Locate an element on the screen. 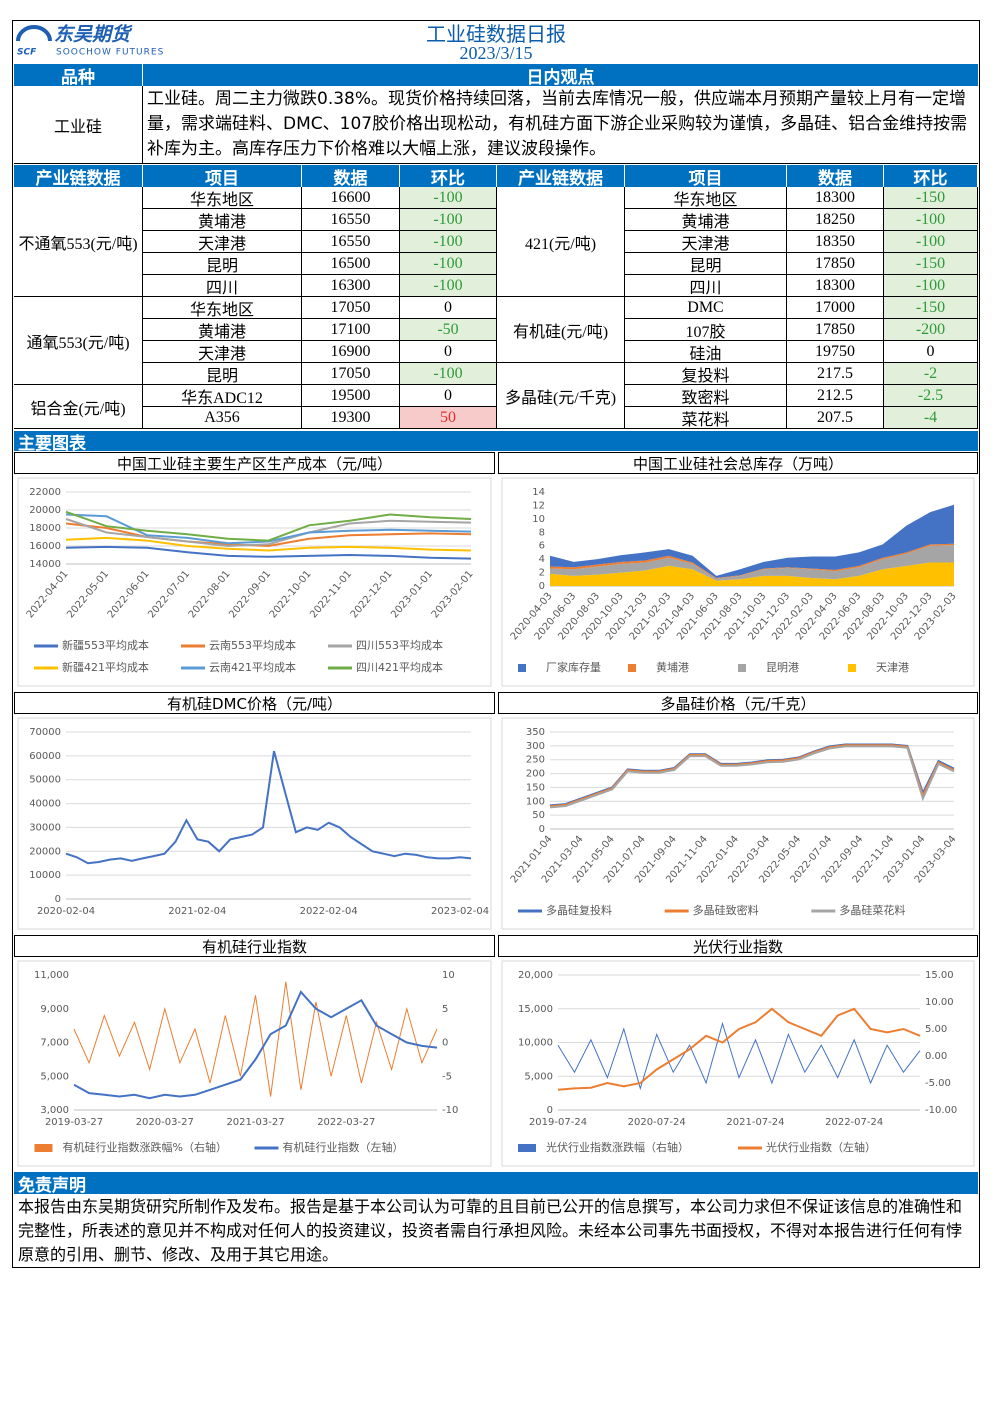 The height and width of the screenshot is (1403, 992). y-tick-label: 30000 is located at coordinates (45, 827).